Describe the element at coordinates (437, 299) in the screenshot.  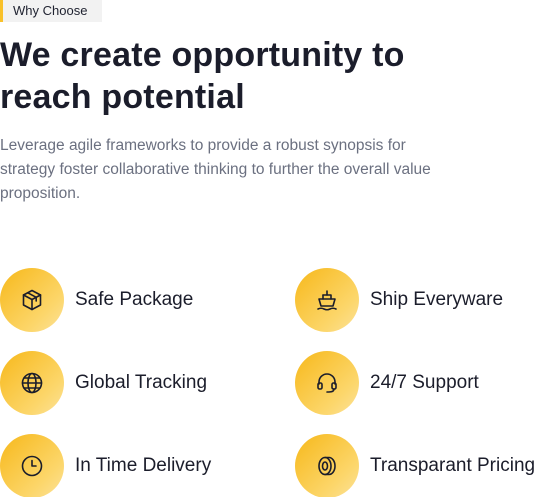
I see `feature-label: Ship Everyware` at that location.